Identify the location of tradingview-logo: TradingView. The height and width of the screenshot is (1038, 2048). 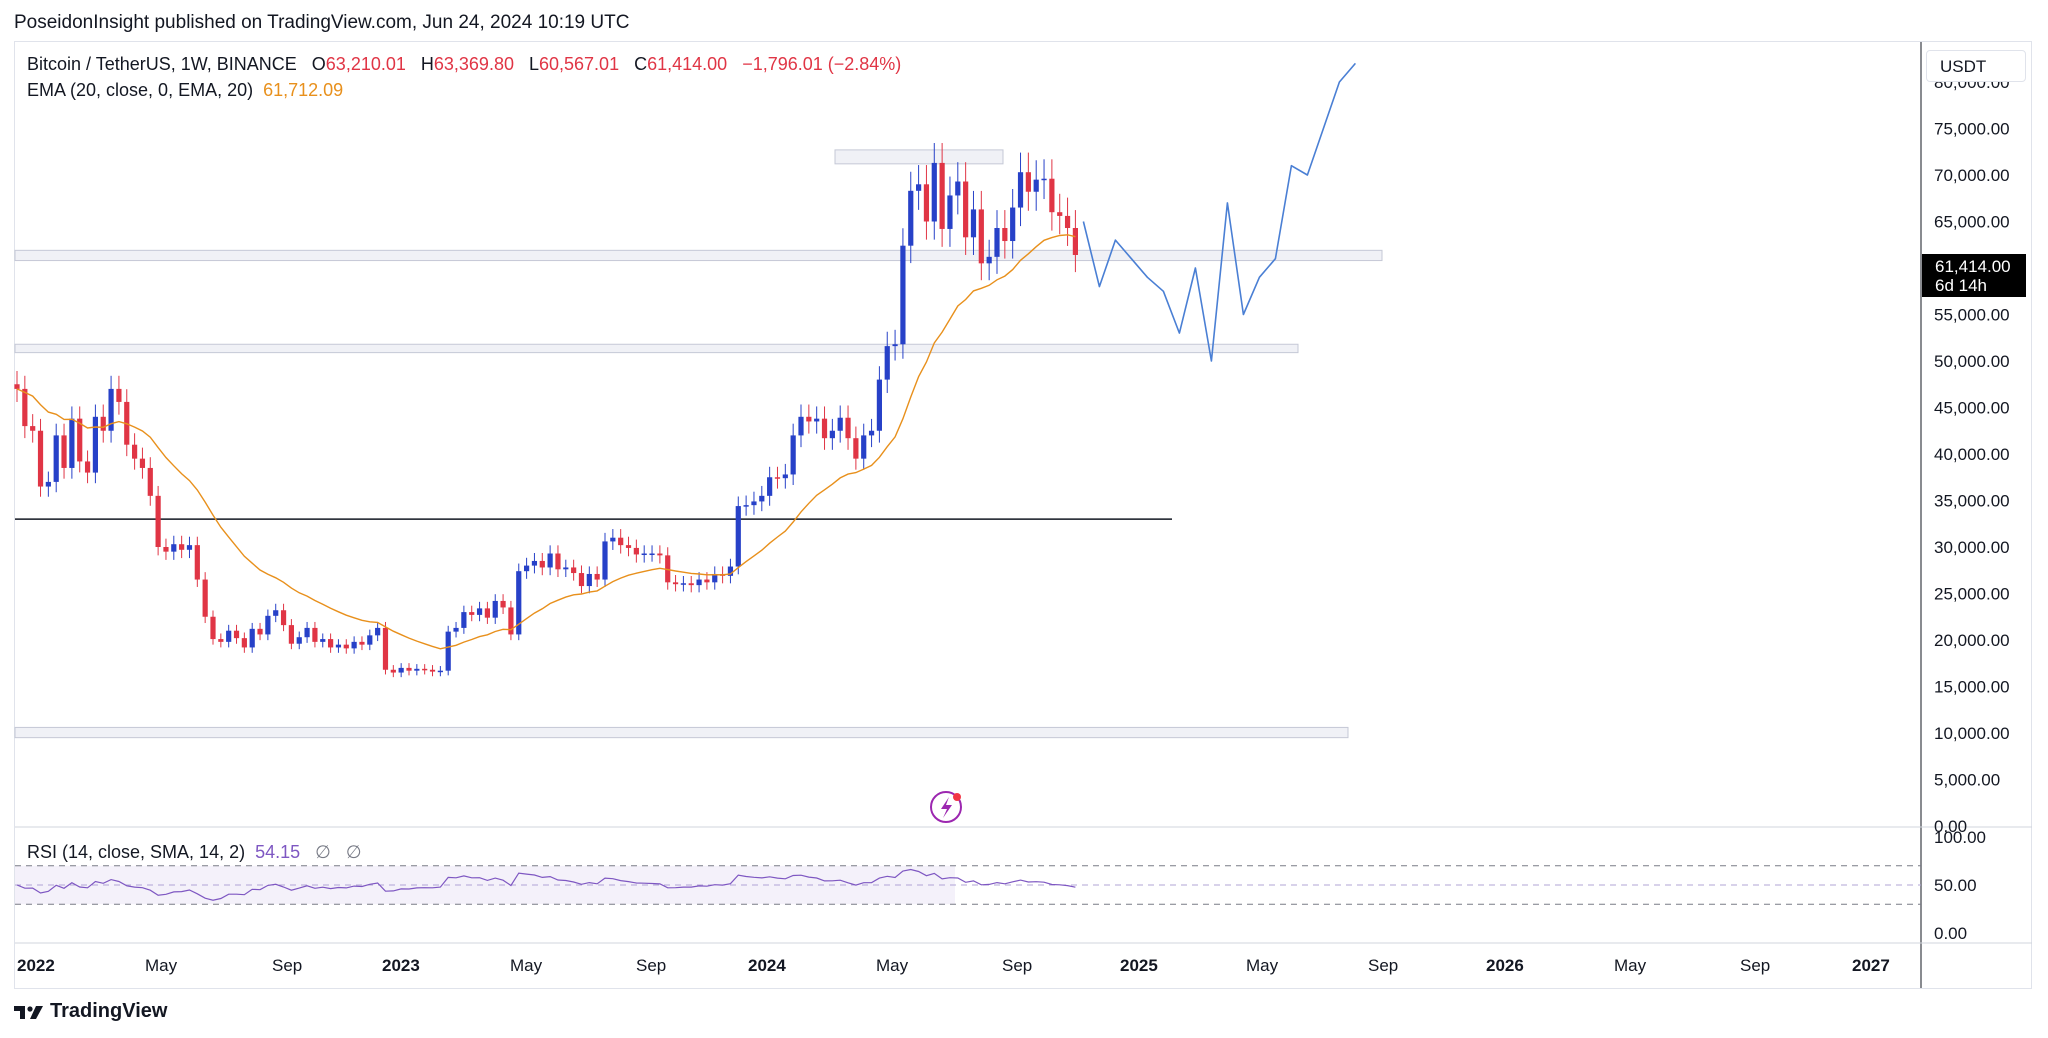
(90, 1011).